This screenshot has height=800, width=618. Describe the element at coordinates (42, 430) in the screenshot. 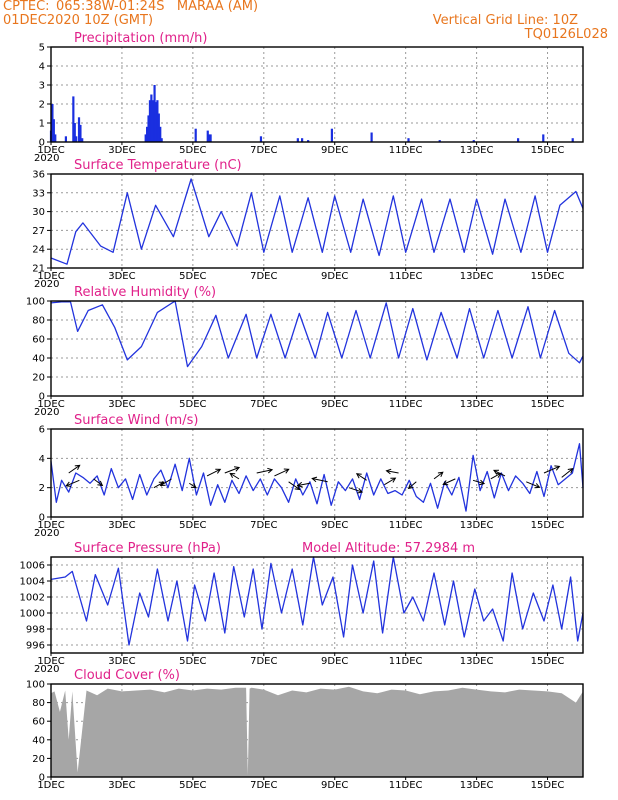

I see `y-tick-label: 6` at that location.